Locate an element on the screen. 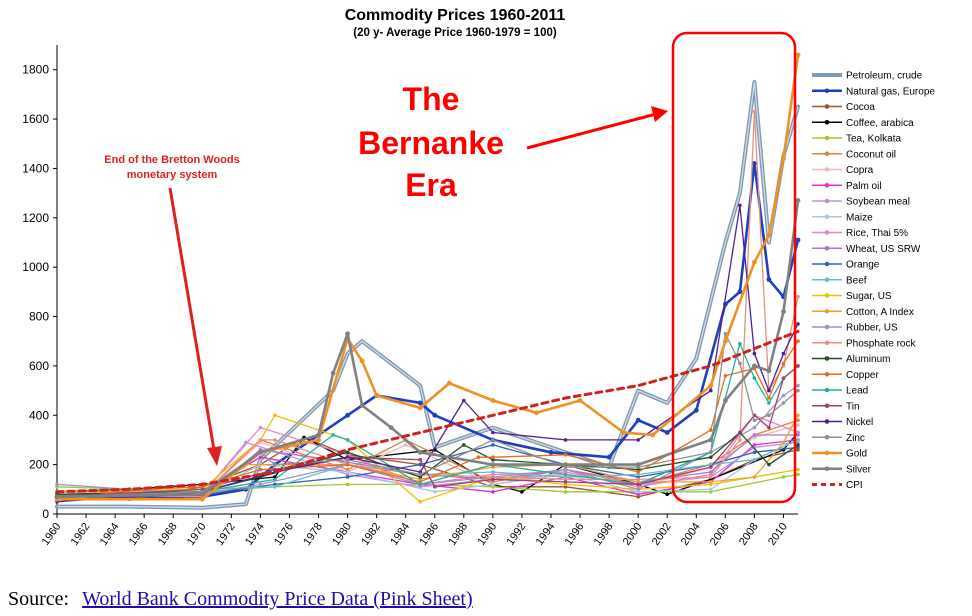 The image size is (972, 616). data-point-maize is located at coordinates (711, 489).